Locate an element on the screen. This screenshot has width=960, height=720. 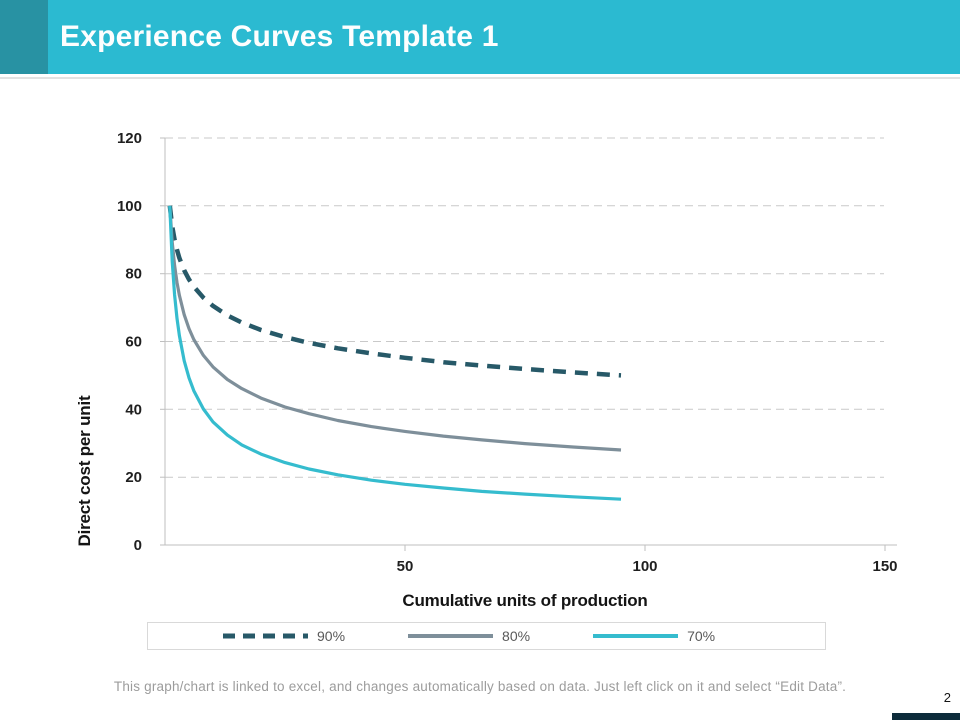
page-number-bar is located at coordinates (926, 716).